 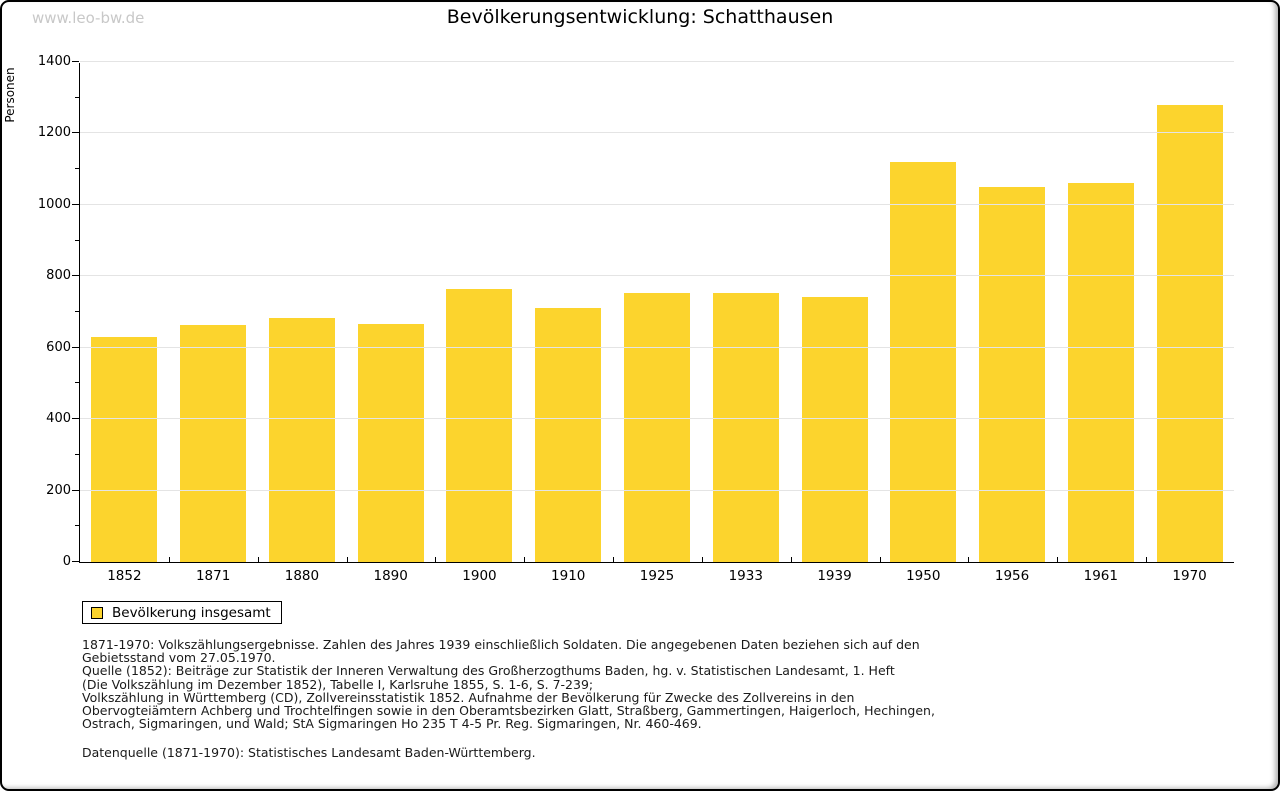 I want to click on y-tick-label: 1200, so click(x=54, y=133).